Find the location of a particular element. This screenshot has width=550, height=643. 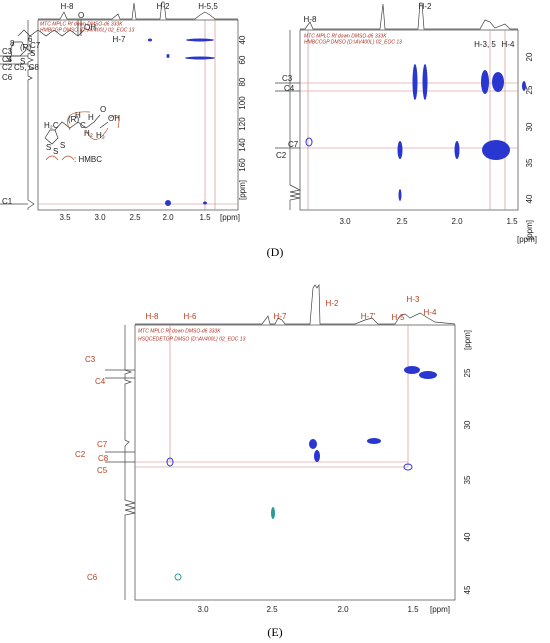

c-label: C1 is located at coordinates (7, 201).